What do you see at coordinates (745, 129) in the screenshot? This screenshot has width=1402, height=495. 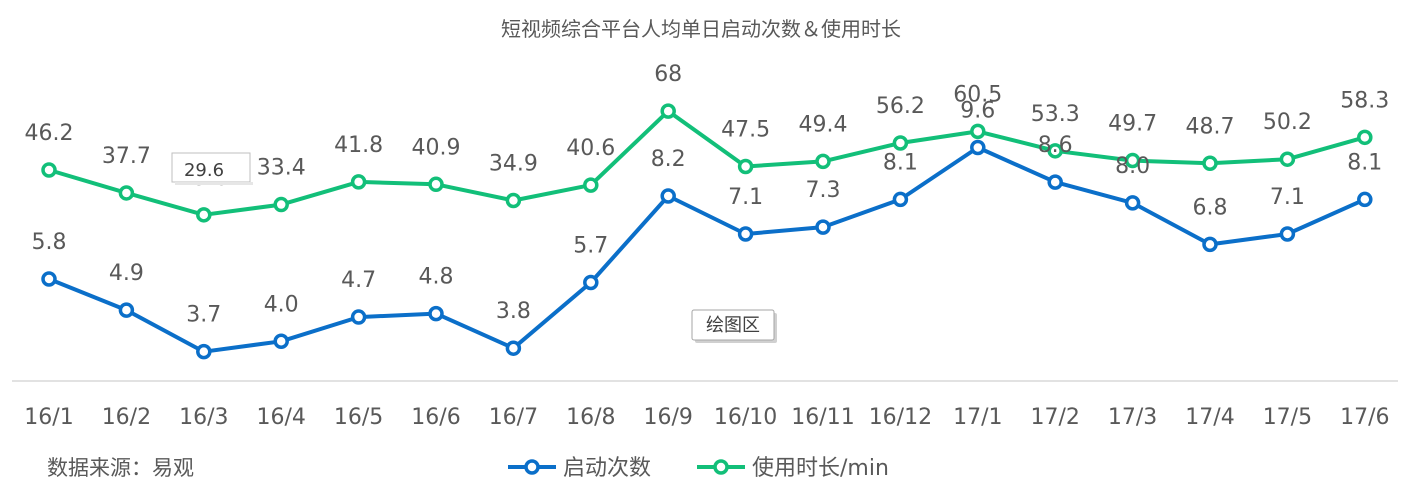 I see `data-label-duration: 47.5` at bounding box center [745, 129].